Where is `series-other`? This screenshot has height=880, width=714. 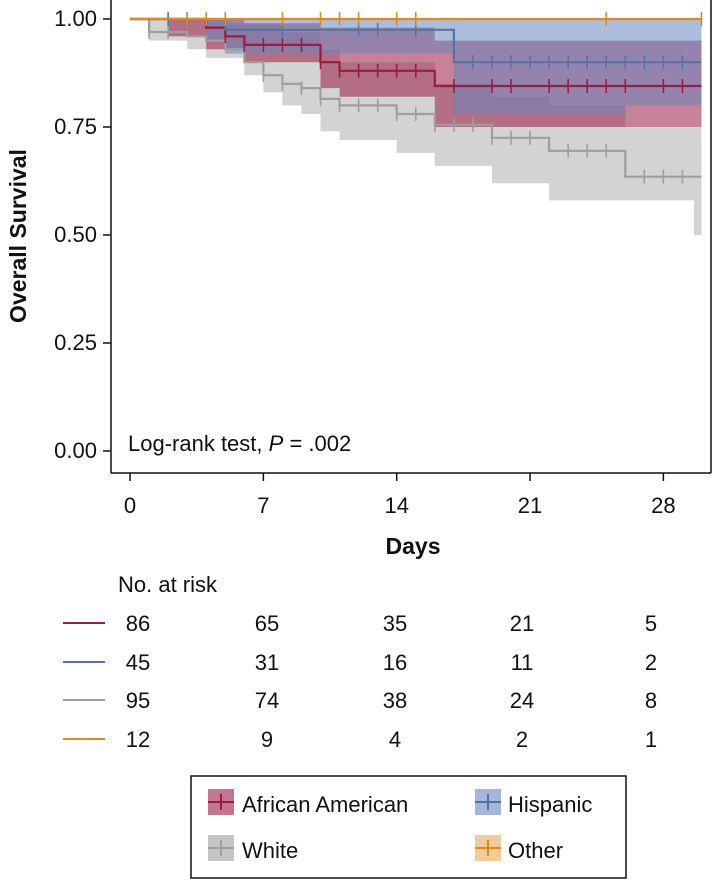
series-other is located at coordinates (416, 19).